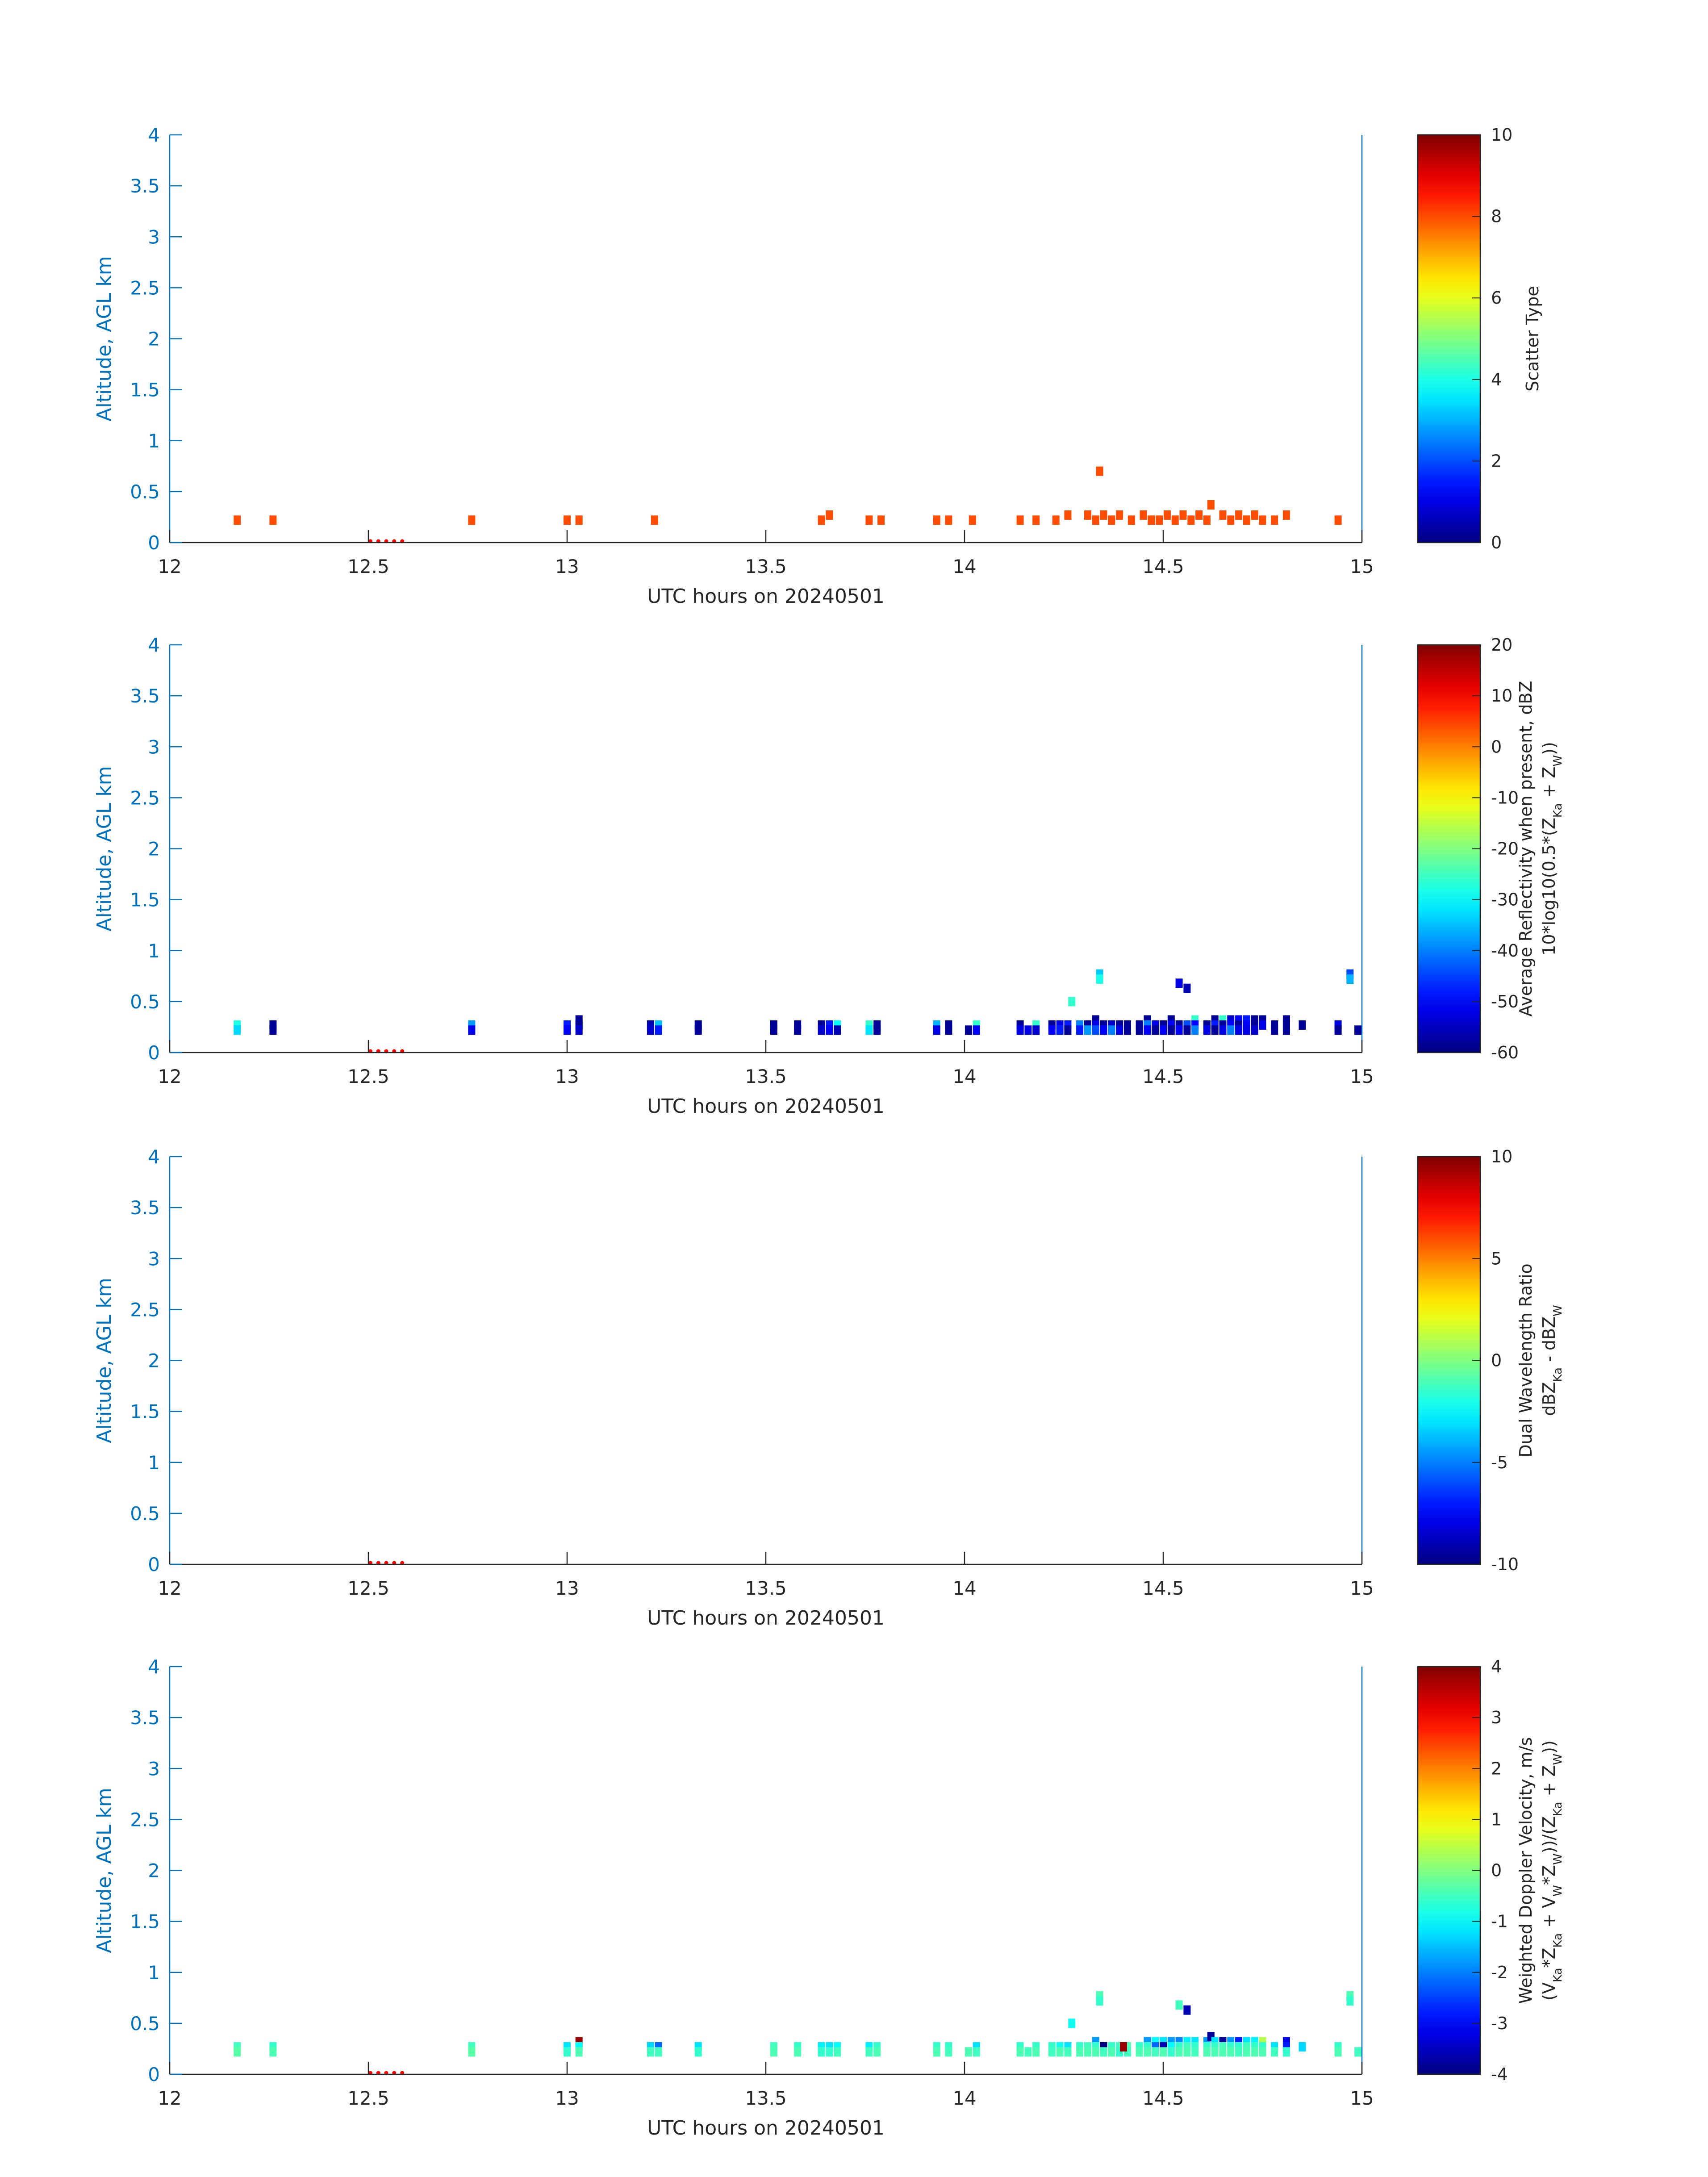  Describe the element at coordinates (1505, 1564) in the screenshot. I see `colorbar-tick-label: -10` at that location.